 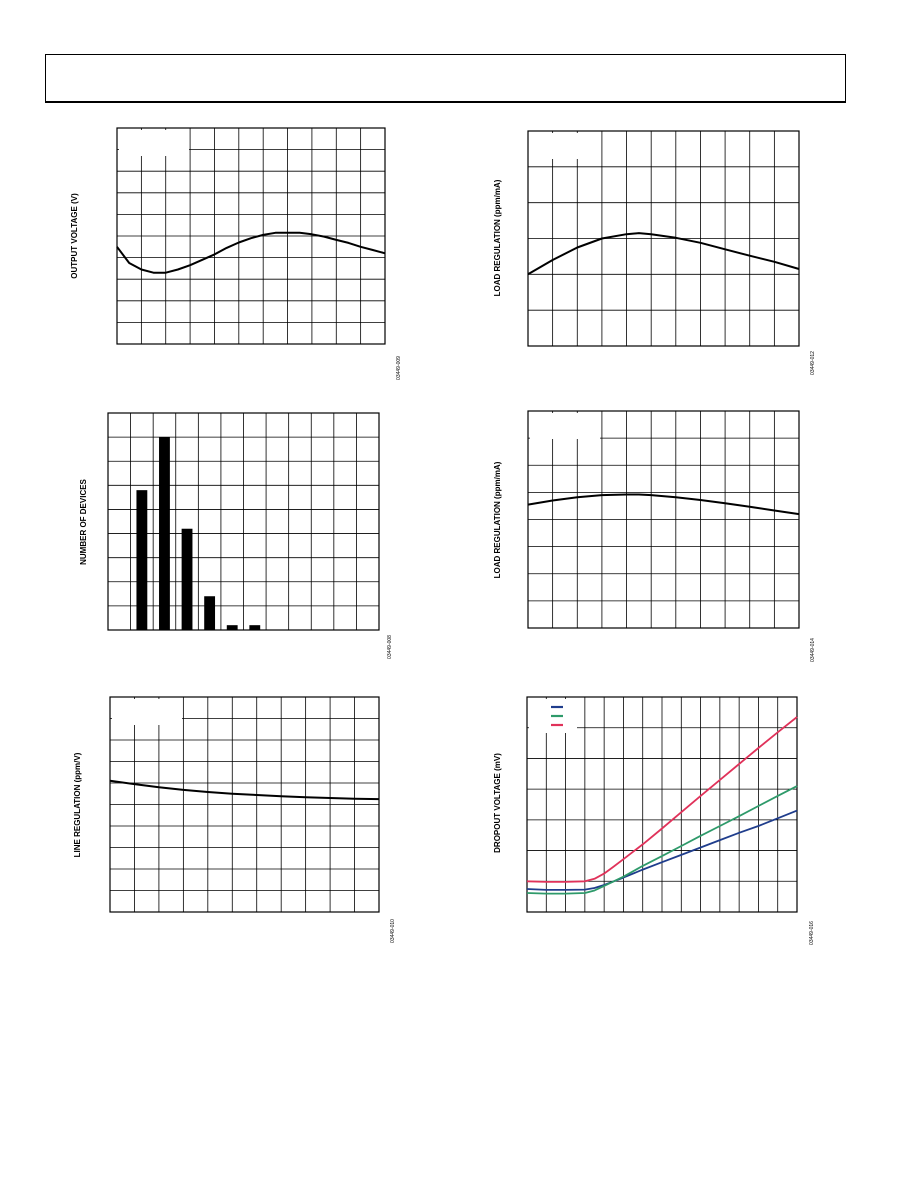 What do you see at coordinates (813, 650) in the screenshot?
I see `figure-code: 03449-014` at bounding box center [813, 650].